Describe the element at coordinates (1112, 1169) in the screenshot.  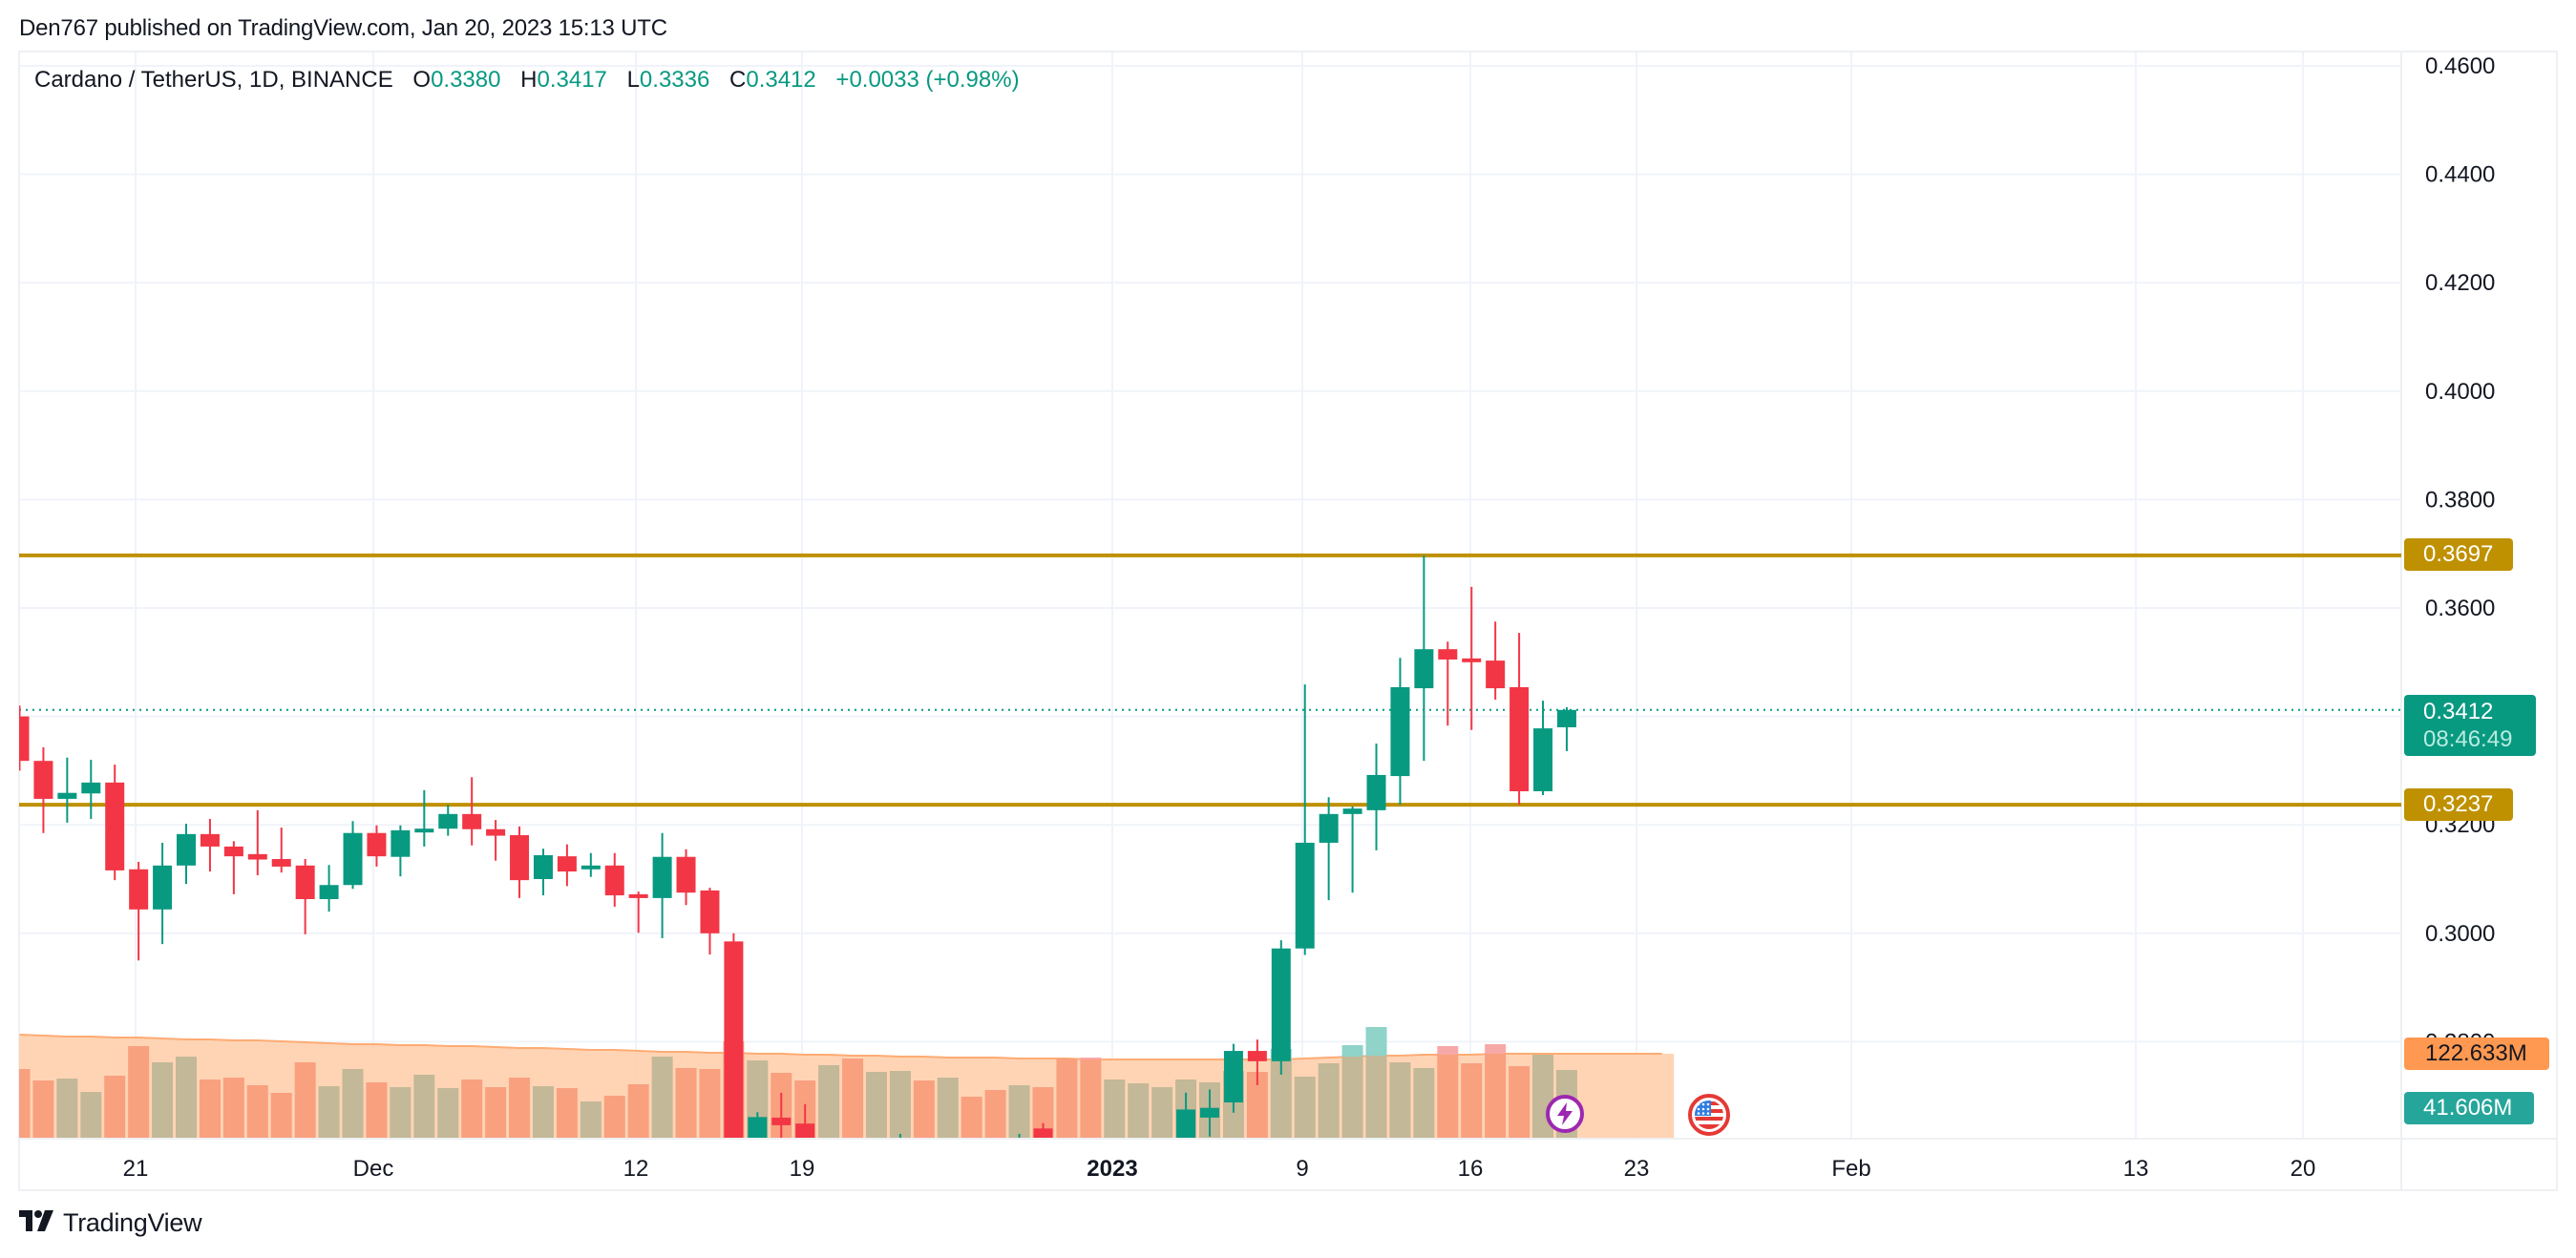
I see `time-tick-label: 2023` at that location.